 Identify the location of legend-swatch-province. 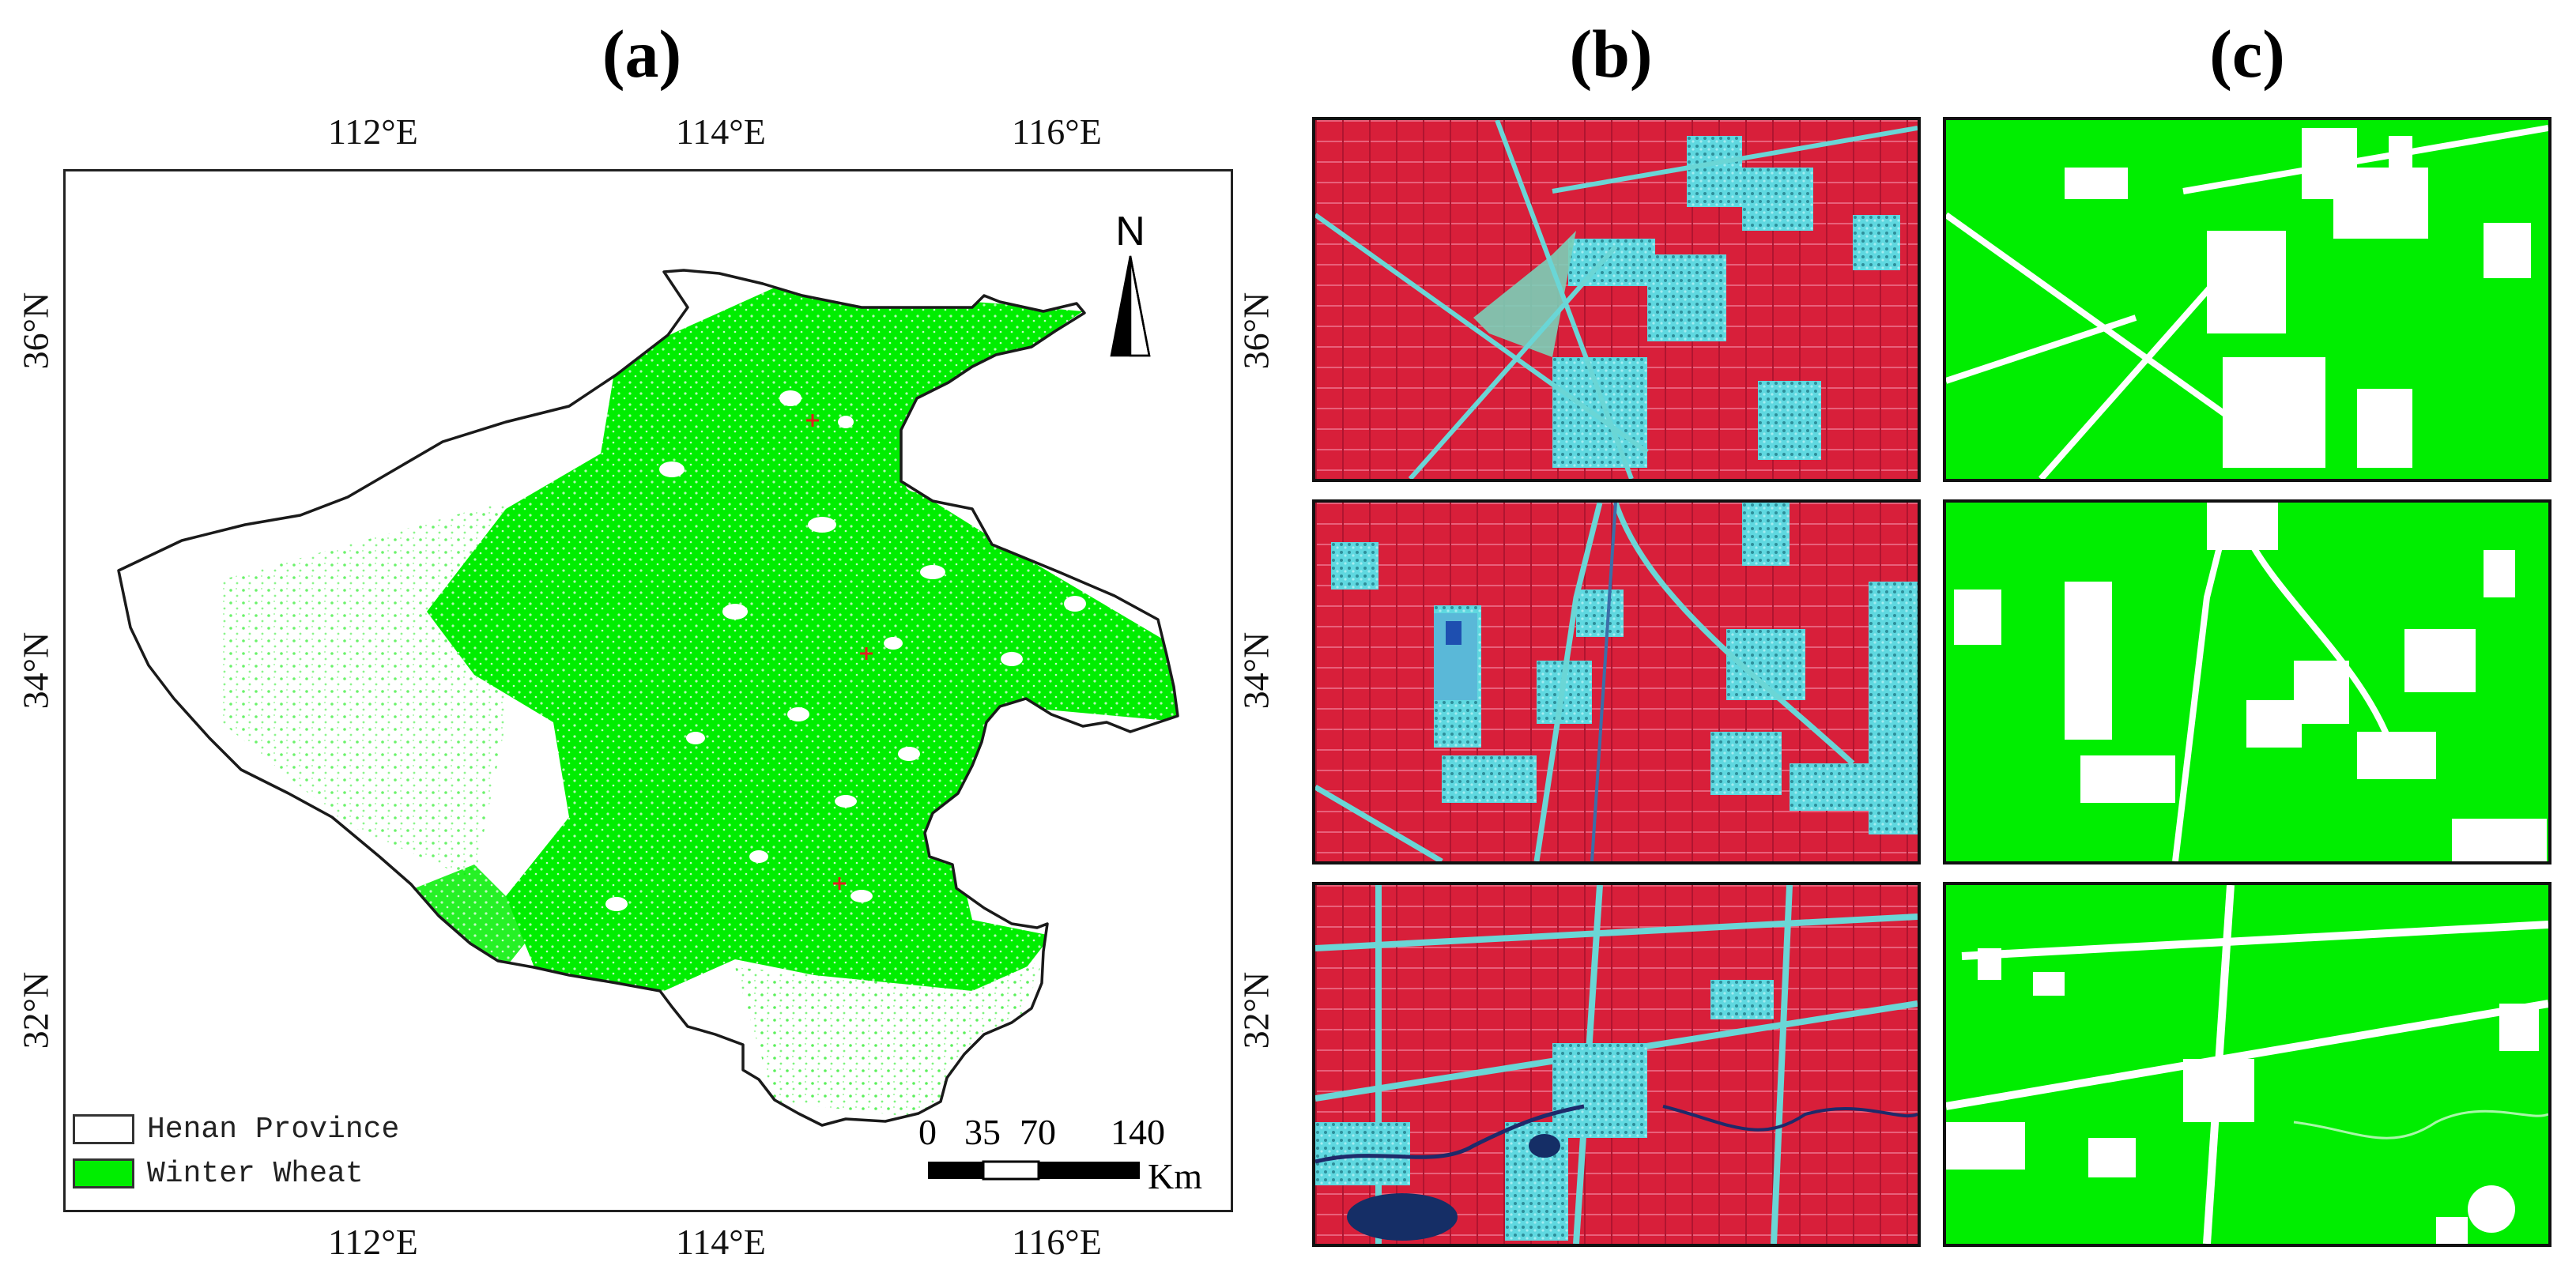
(104, 1129).